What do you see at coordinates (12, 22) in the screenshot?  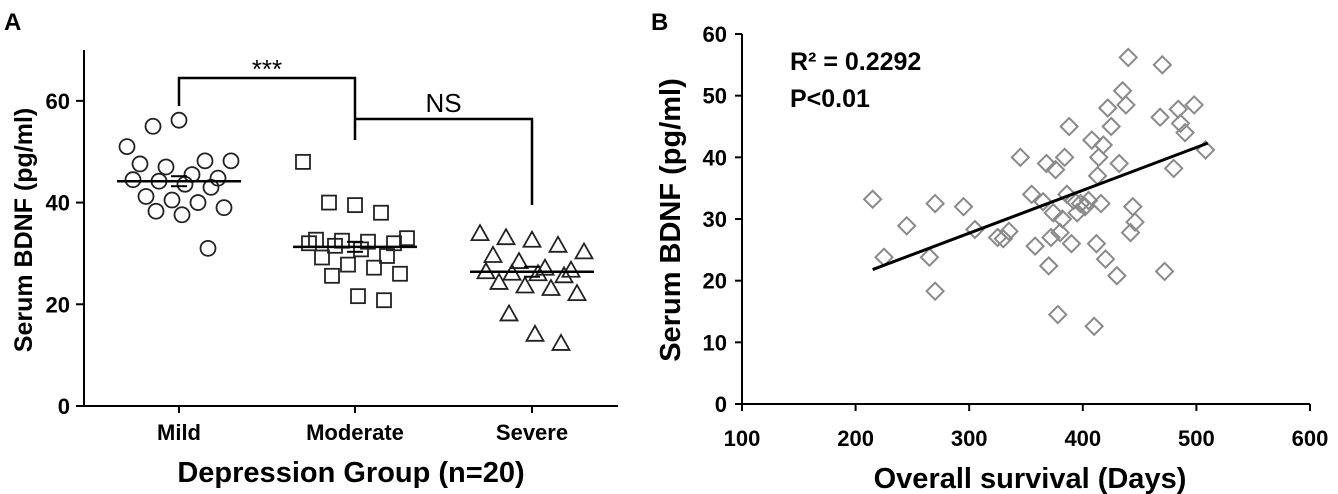 I see `panel-a-letter: A` at bounding box center [12, 22].